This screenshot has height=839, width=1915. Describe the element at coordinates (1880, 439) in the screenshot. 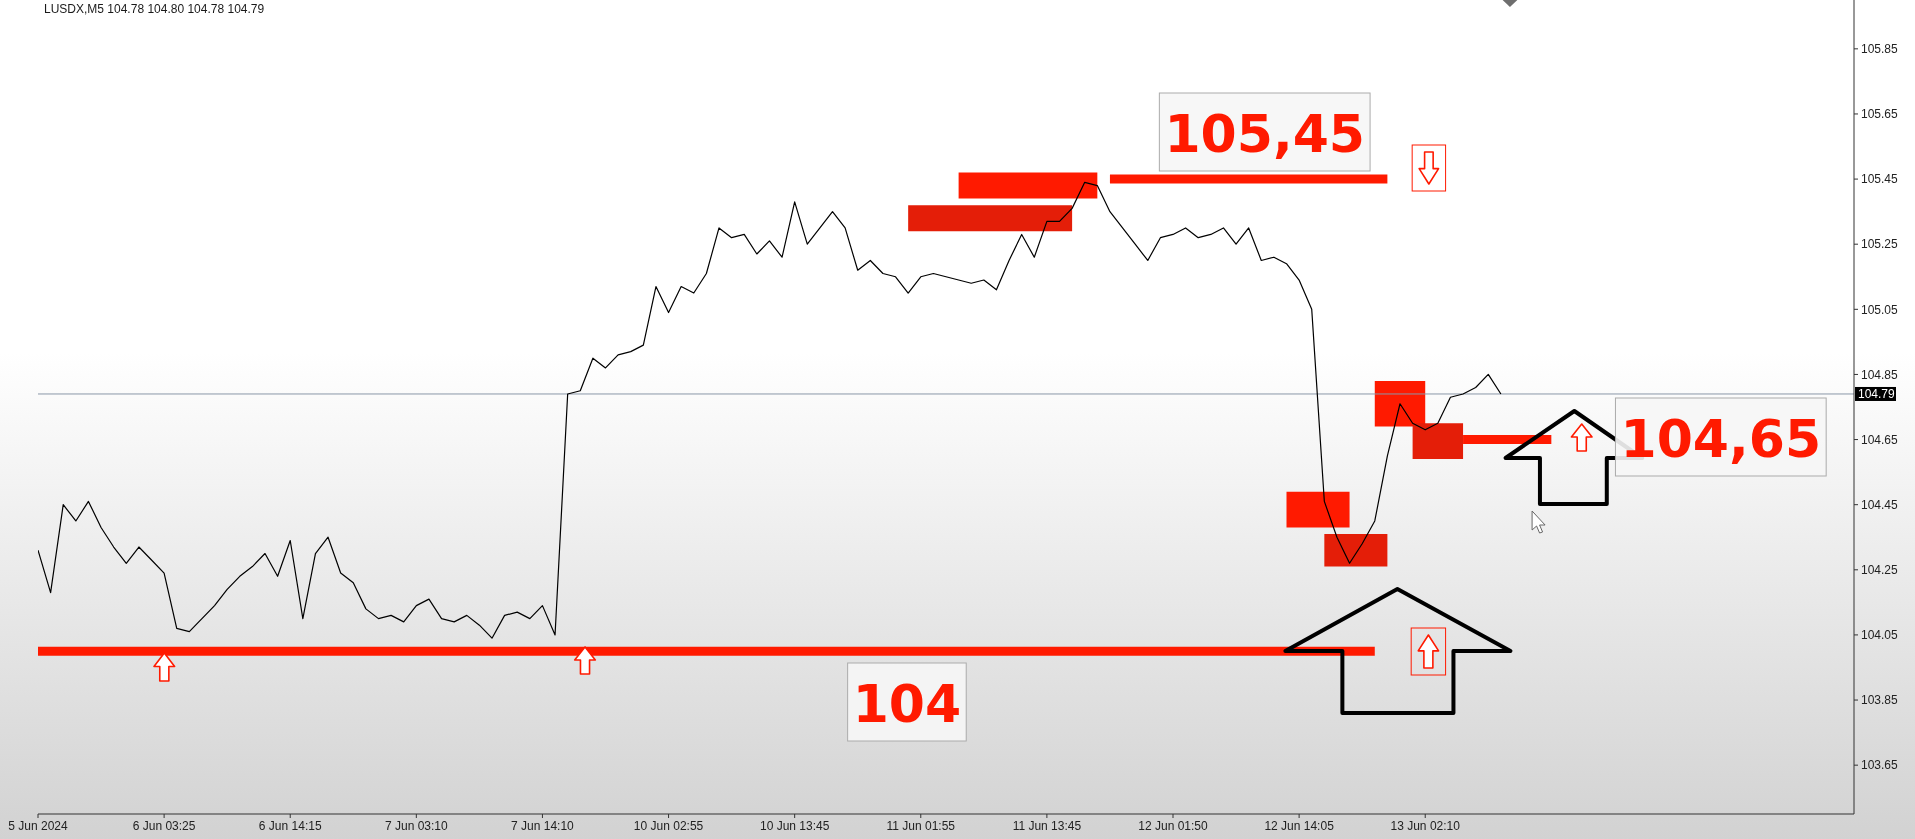

I see `y-tick-label: 104.65` at that location.